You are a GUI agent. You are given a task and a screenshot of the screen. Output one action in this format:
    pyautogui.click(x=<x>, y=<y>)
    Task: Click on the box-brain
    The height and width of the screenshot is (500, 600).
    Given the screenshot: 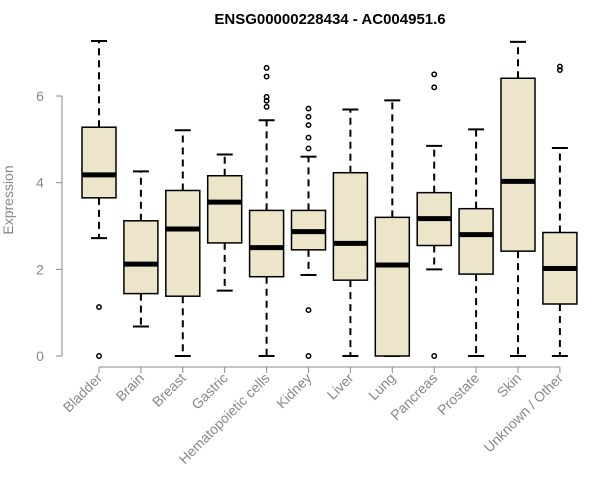 What is the action you would take?
    pyautogui.click(x=141, y=249)
    